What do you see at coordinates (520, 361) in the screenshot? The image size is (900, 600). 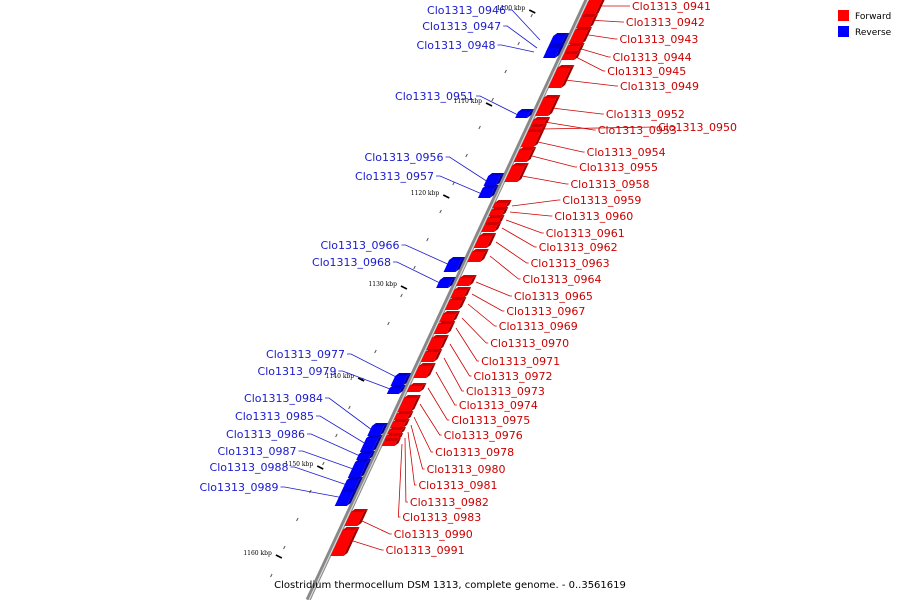 I see `forward-gene-label: Clo1313_0971` at bounding box center [520, 361].